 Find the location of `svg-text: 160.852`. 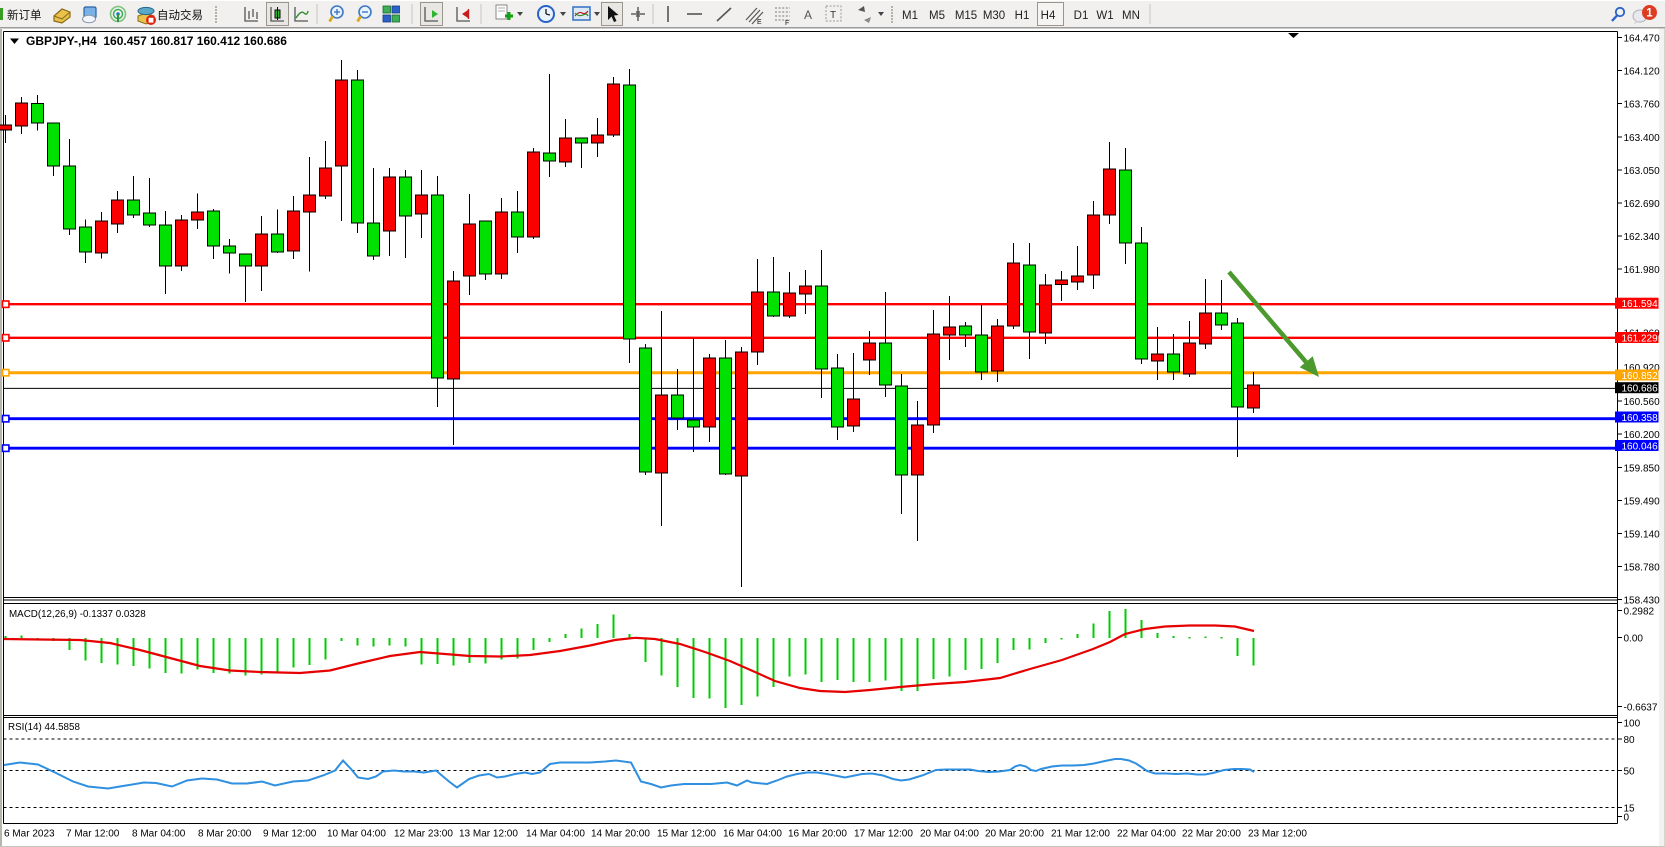

svg-text: 160.852 is located at coordinates (1640, 376).